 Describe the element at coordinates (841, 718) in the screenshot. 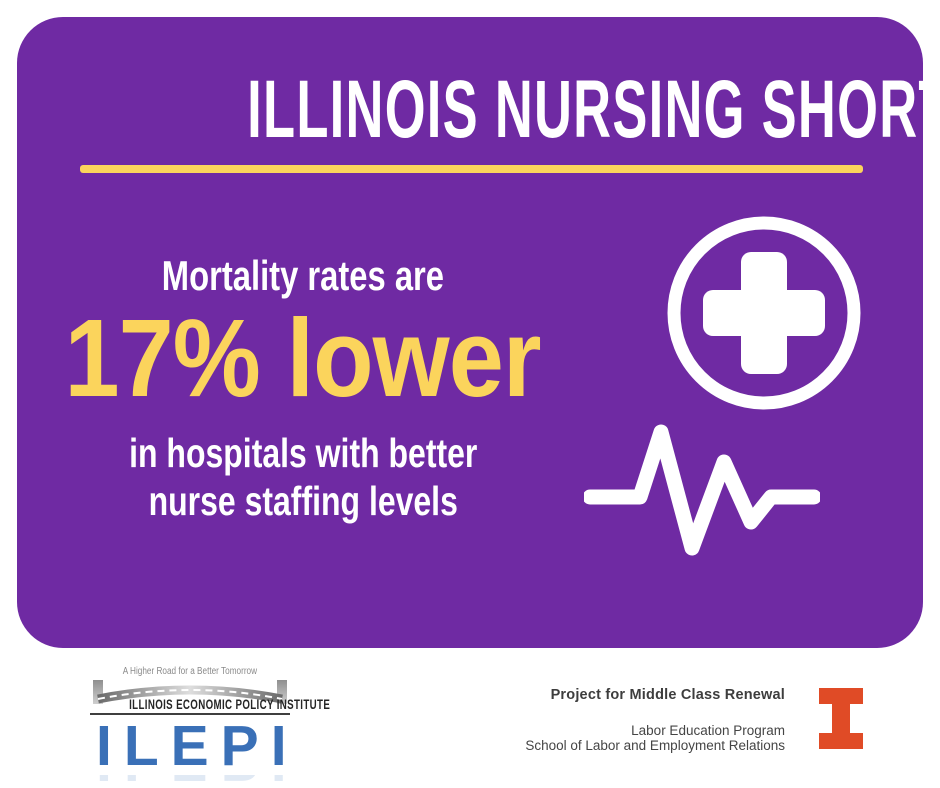

I see `university-of-illinois-block-i-logo` at that location.